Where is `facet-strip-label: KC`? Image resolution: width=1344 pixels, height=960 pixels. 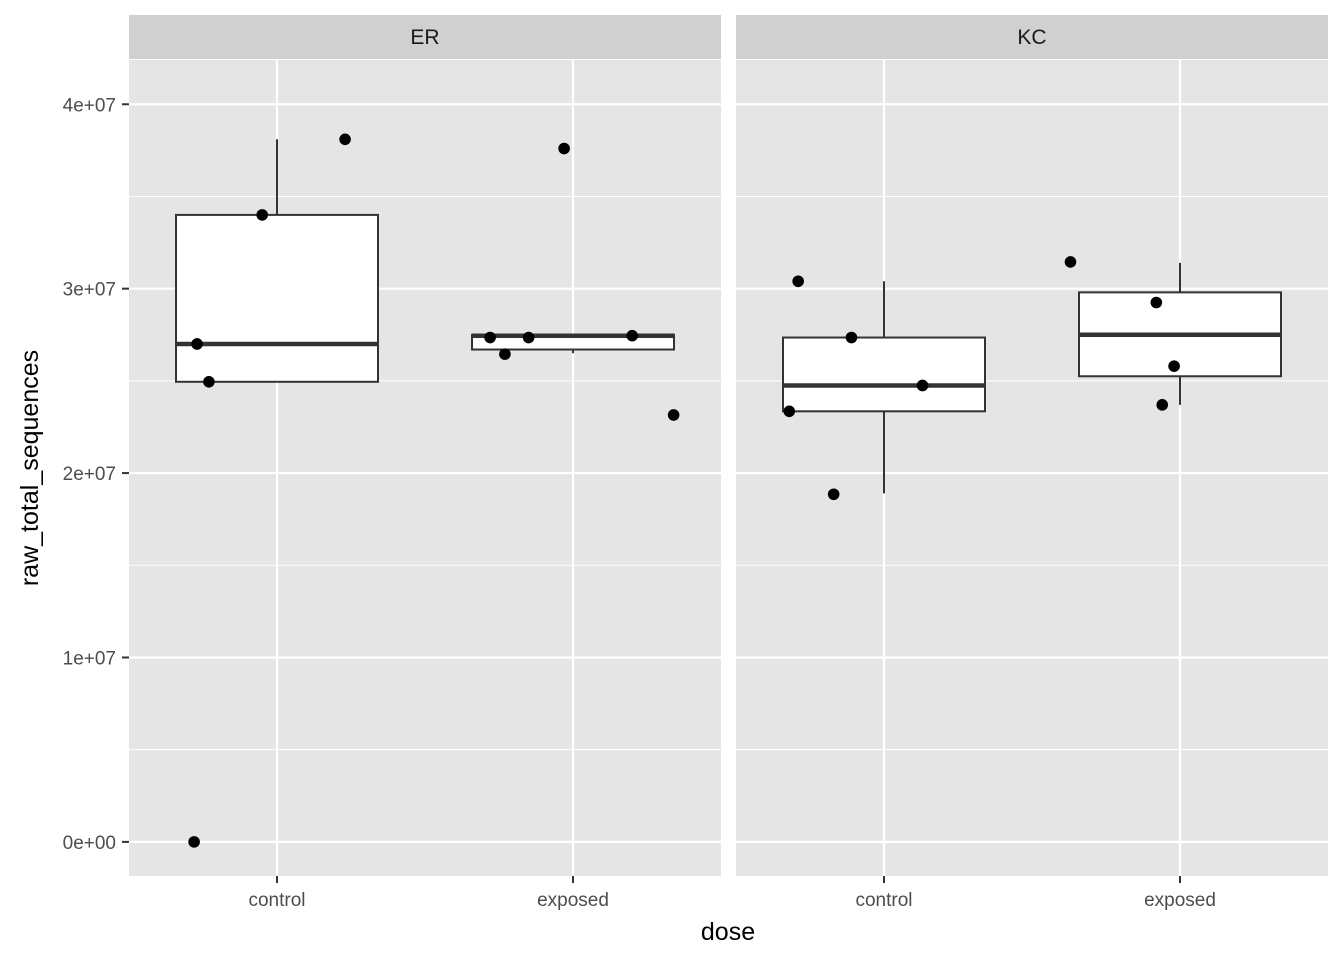 facet-strip-label: KC is located at coordinates (1031, 37).